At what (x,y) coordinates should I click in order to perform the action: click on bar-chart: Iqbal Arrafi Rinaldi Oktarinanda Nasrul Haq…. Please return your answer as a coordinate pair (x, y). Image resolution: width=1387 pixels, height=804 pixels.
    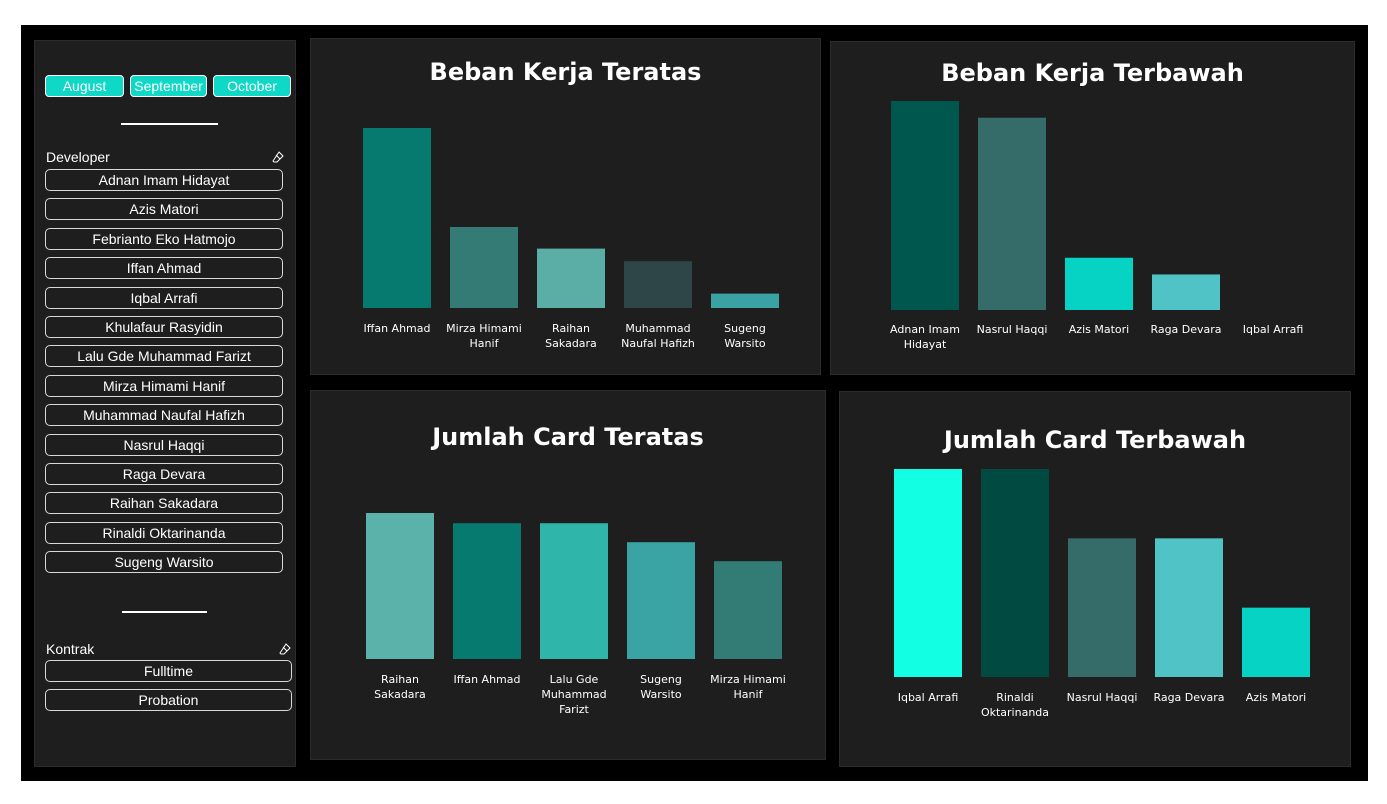
    Looking at the image, I should click on (1102, 594).